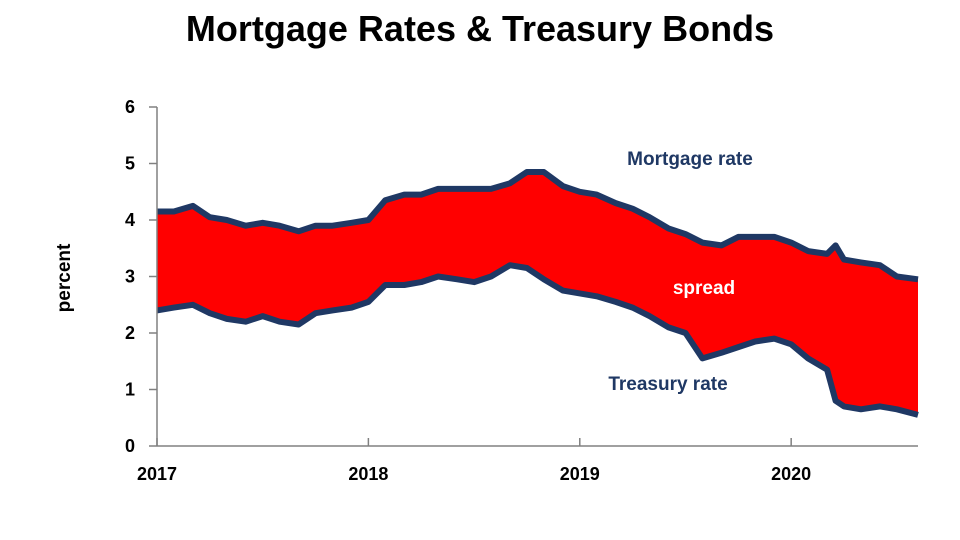  Describe the element at coordinates (690, 159) in the screenshot. I see `mortgage-rate-annotation: Mortgage rate` at that location.